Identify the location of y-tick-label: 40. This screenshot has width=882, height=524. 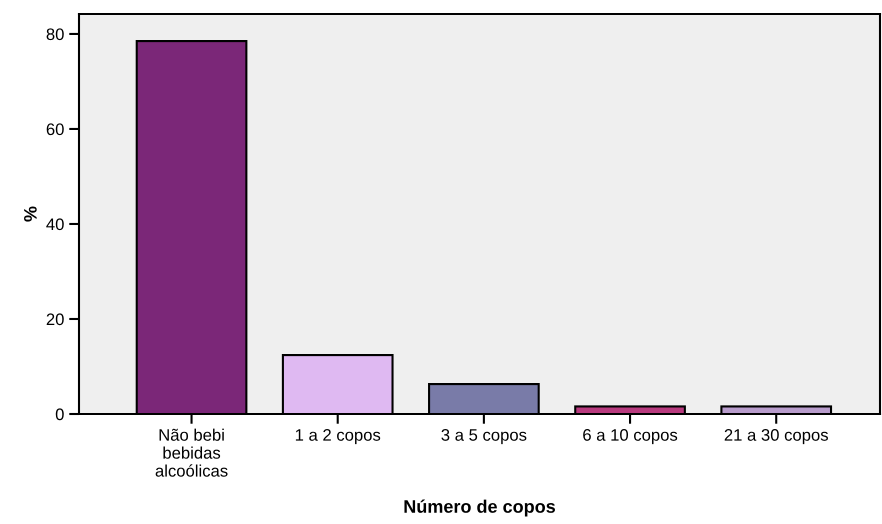
(55, 224).